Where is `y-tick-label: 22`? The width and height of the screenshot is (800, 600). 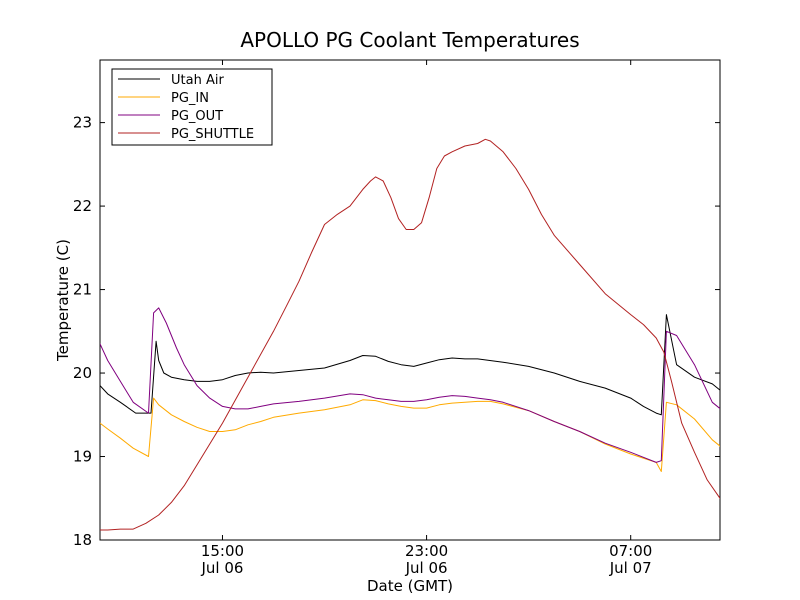
y-tick-label: 22 is located at coordinates (82, 206).